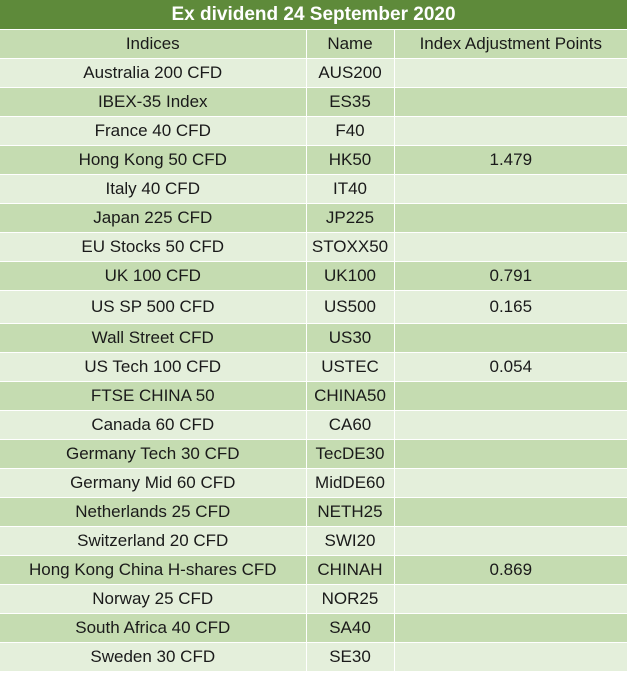 Image resolution: width=627 pixels, height=677 pixels. I want to click on symbol-cell: AUS200, so click(350, 73).